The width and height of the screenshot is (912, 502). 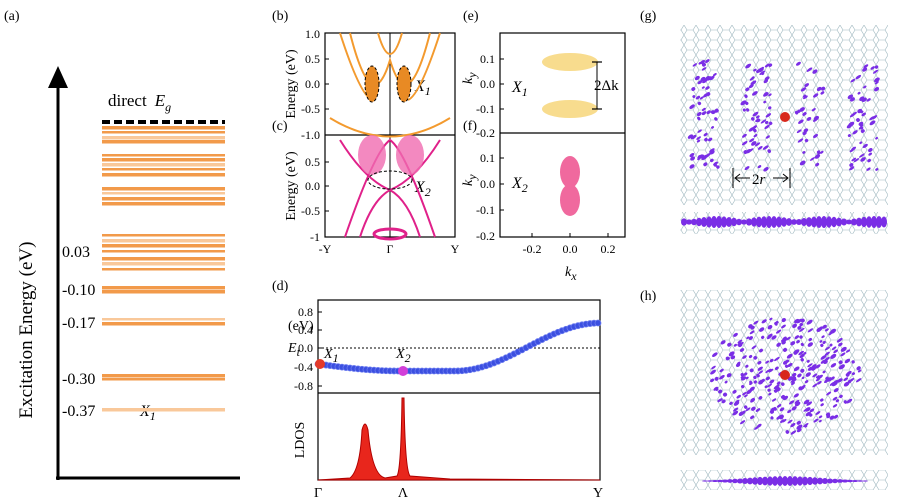 What do you see at coordinates (390, 180) in the screenshot?
I see `band-highlight` at bounding box center [390, 180].